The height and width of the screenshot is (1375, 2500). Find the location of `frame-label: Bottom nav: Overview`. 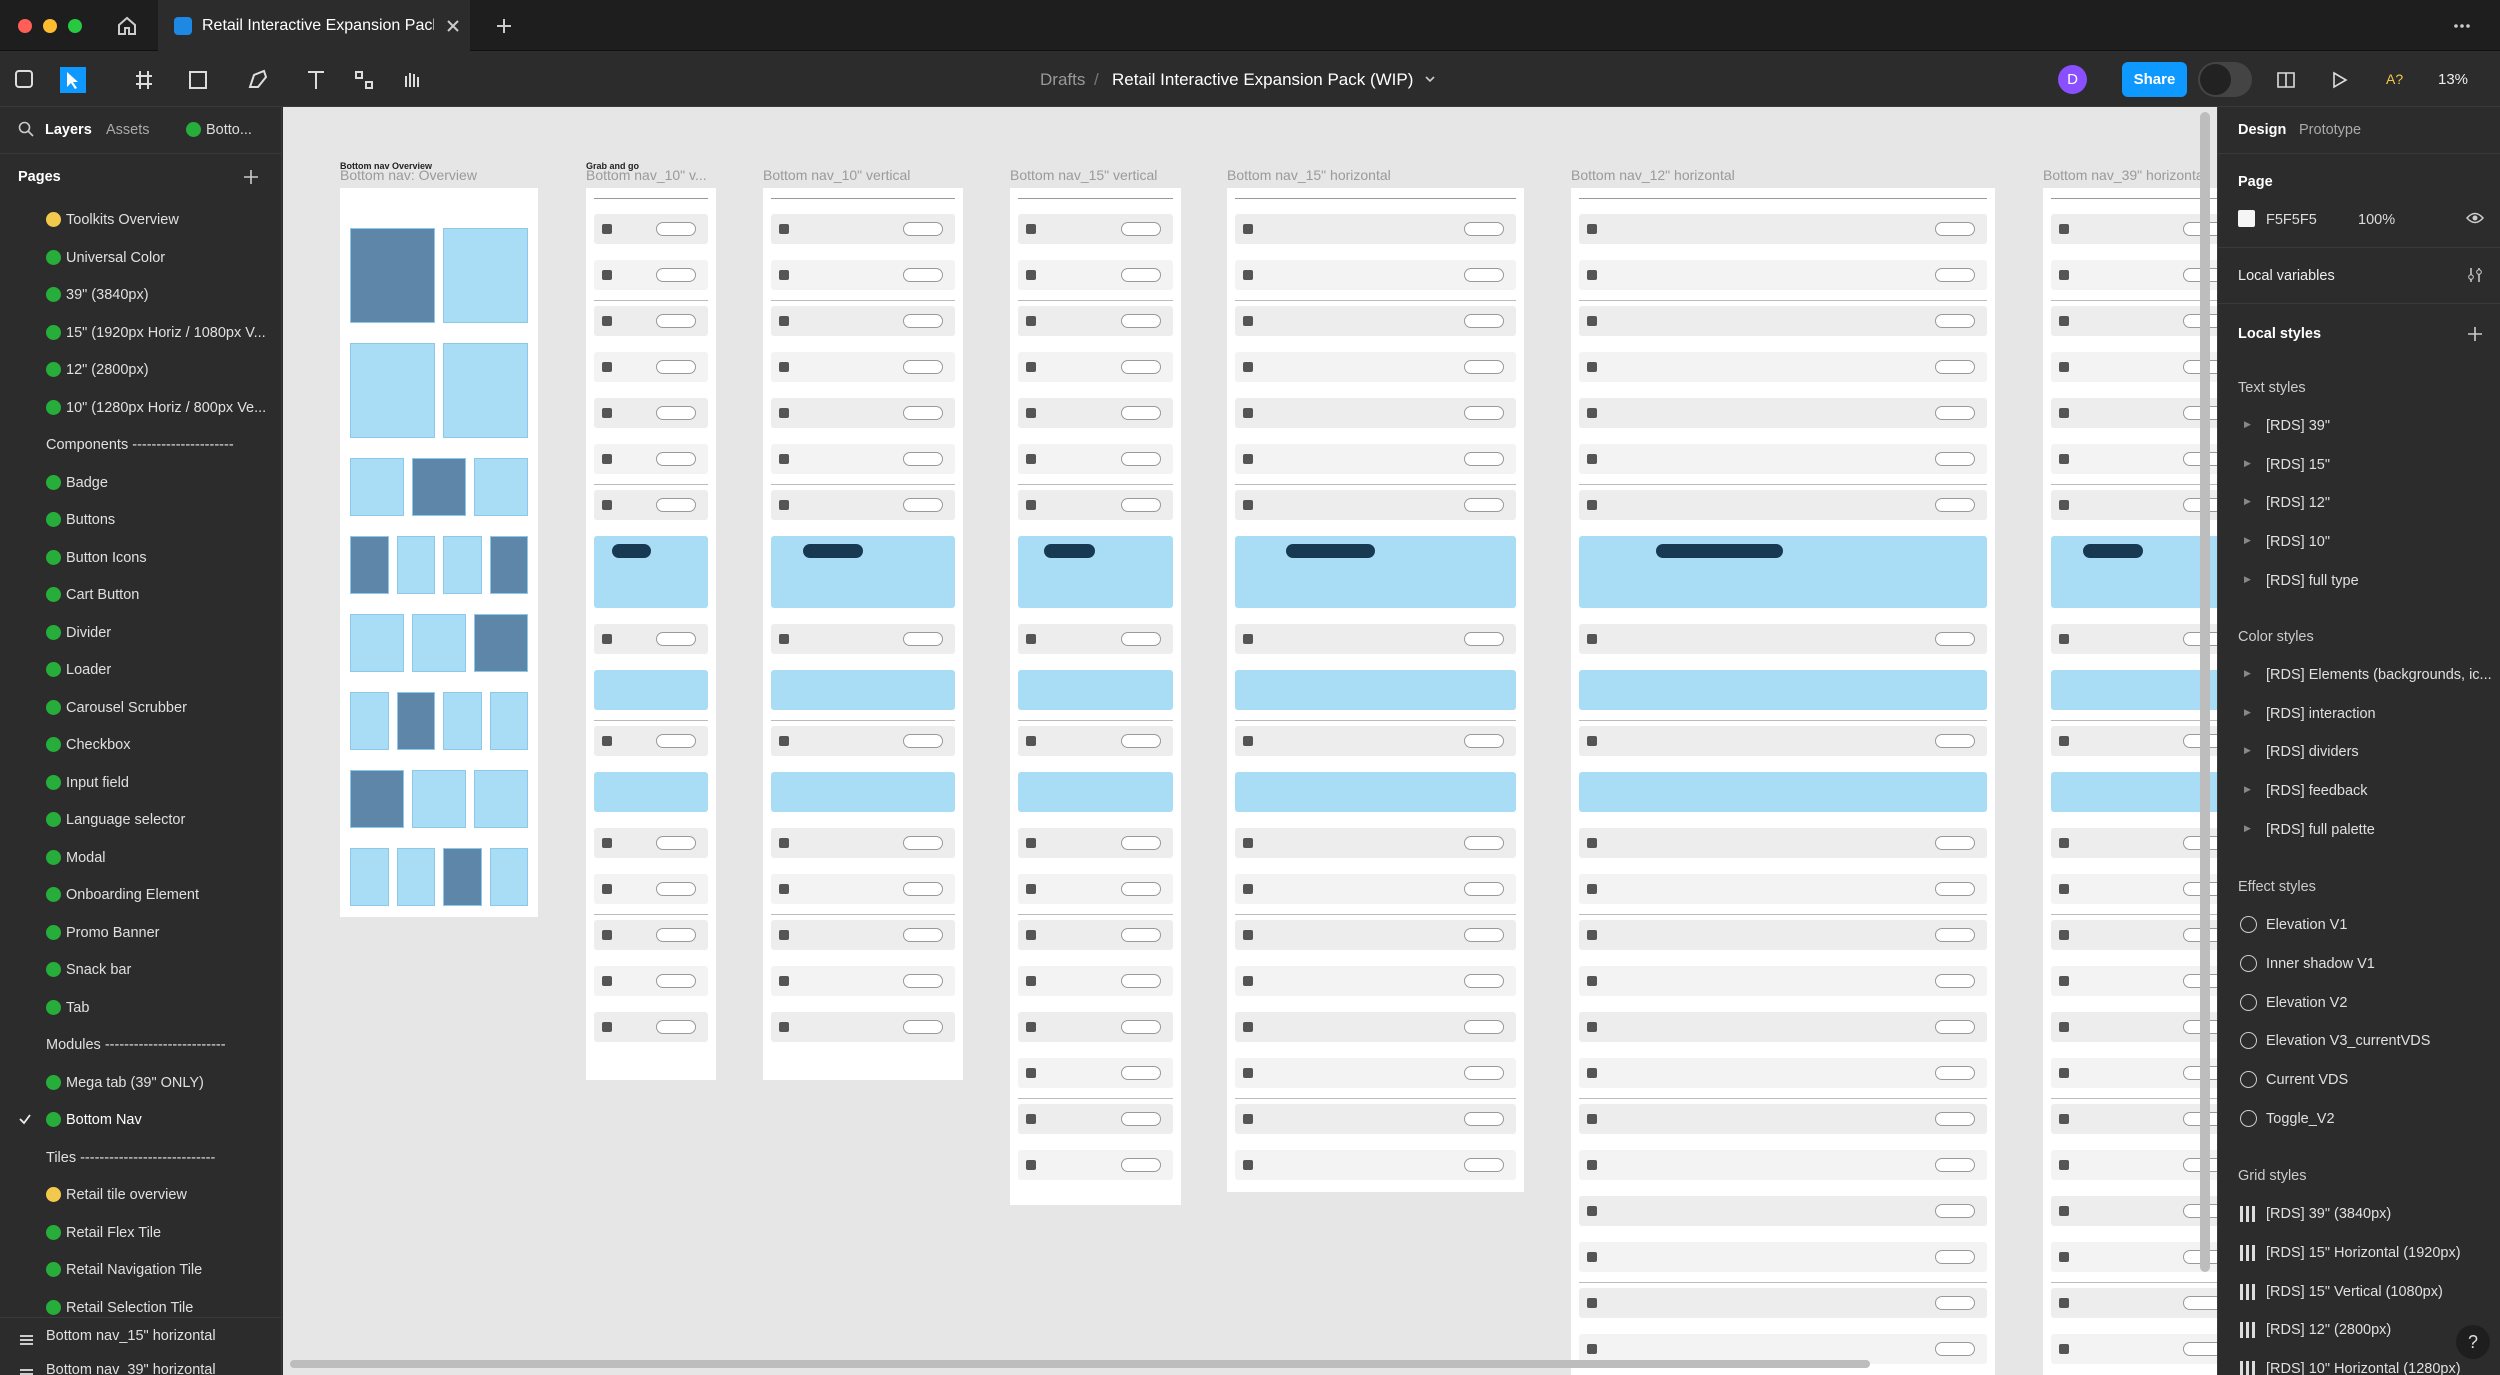

frame-label: Bottom nav: Overview is located at coordinates (408, 175).